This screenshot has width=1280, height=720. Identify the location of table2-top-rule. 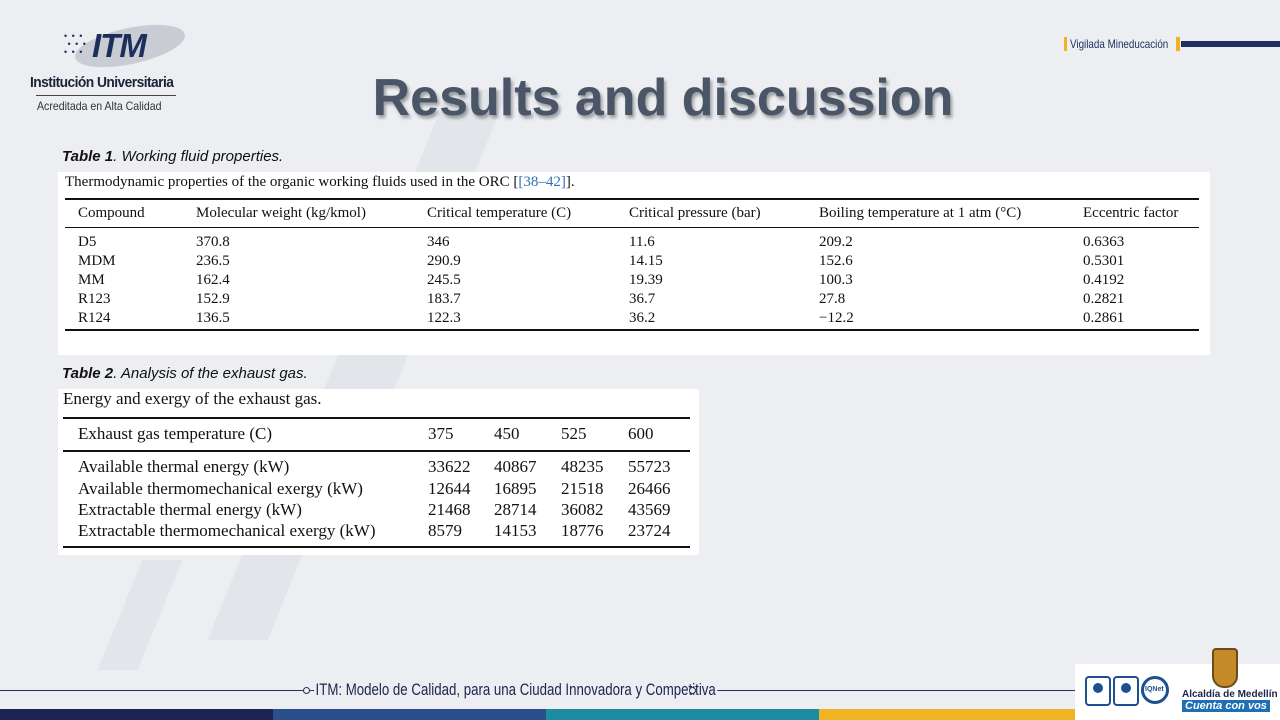
(376, 418).